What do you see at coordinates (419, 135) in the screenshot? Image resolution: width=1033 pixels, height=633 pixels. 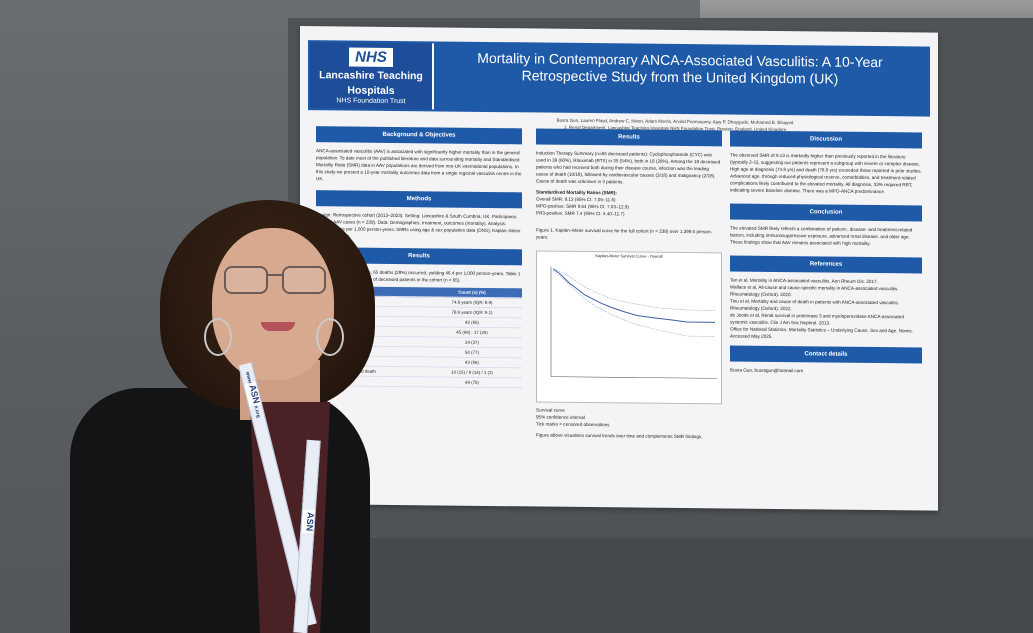 I see `background-heading: Background & Objectives` at bounding box center [419, 135].